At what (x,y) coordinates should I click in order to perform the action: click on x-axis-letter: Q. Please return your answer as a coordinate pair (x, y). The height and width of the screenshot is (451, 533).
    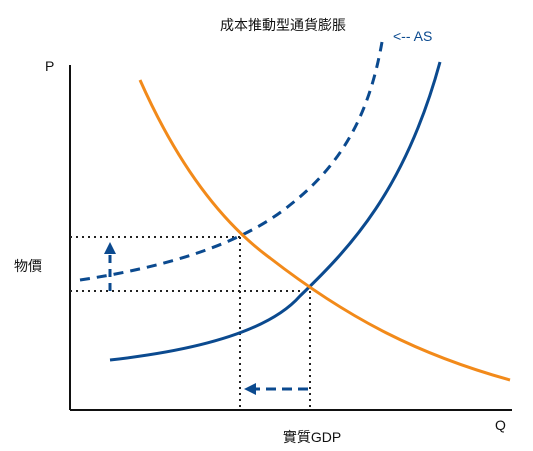
    Looking at the image, I should click on (500, 425).